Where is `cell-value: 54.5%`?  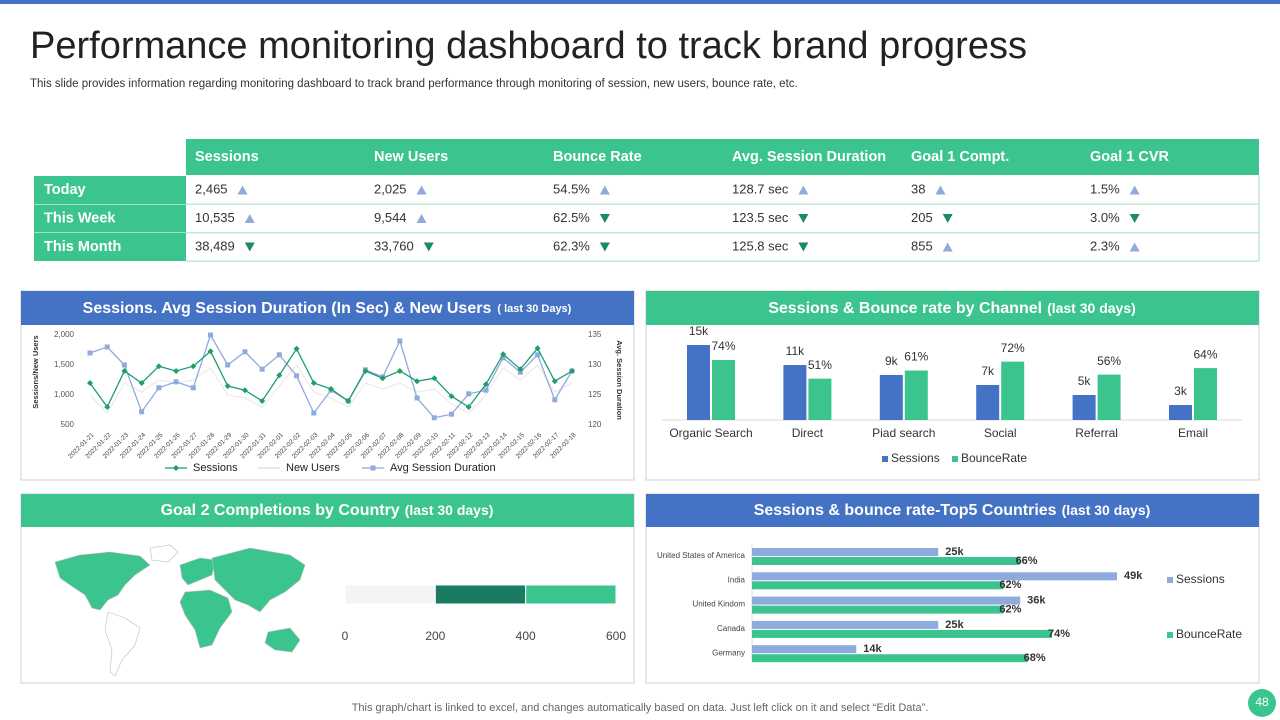
cell-value: 54.5% is located at coordinates (571, 188).